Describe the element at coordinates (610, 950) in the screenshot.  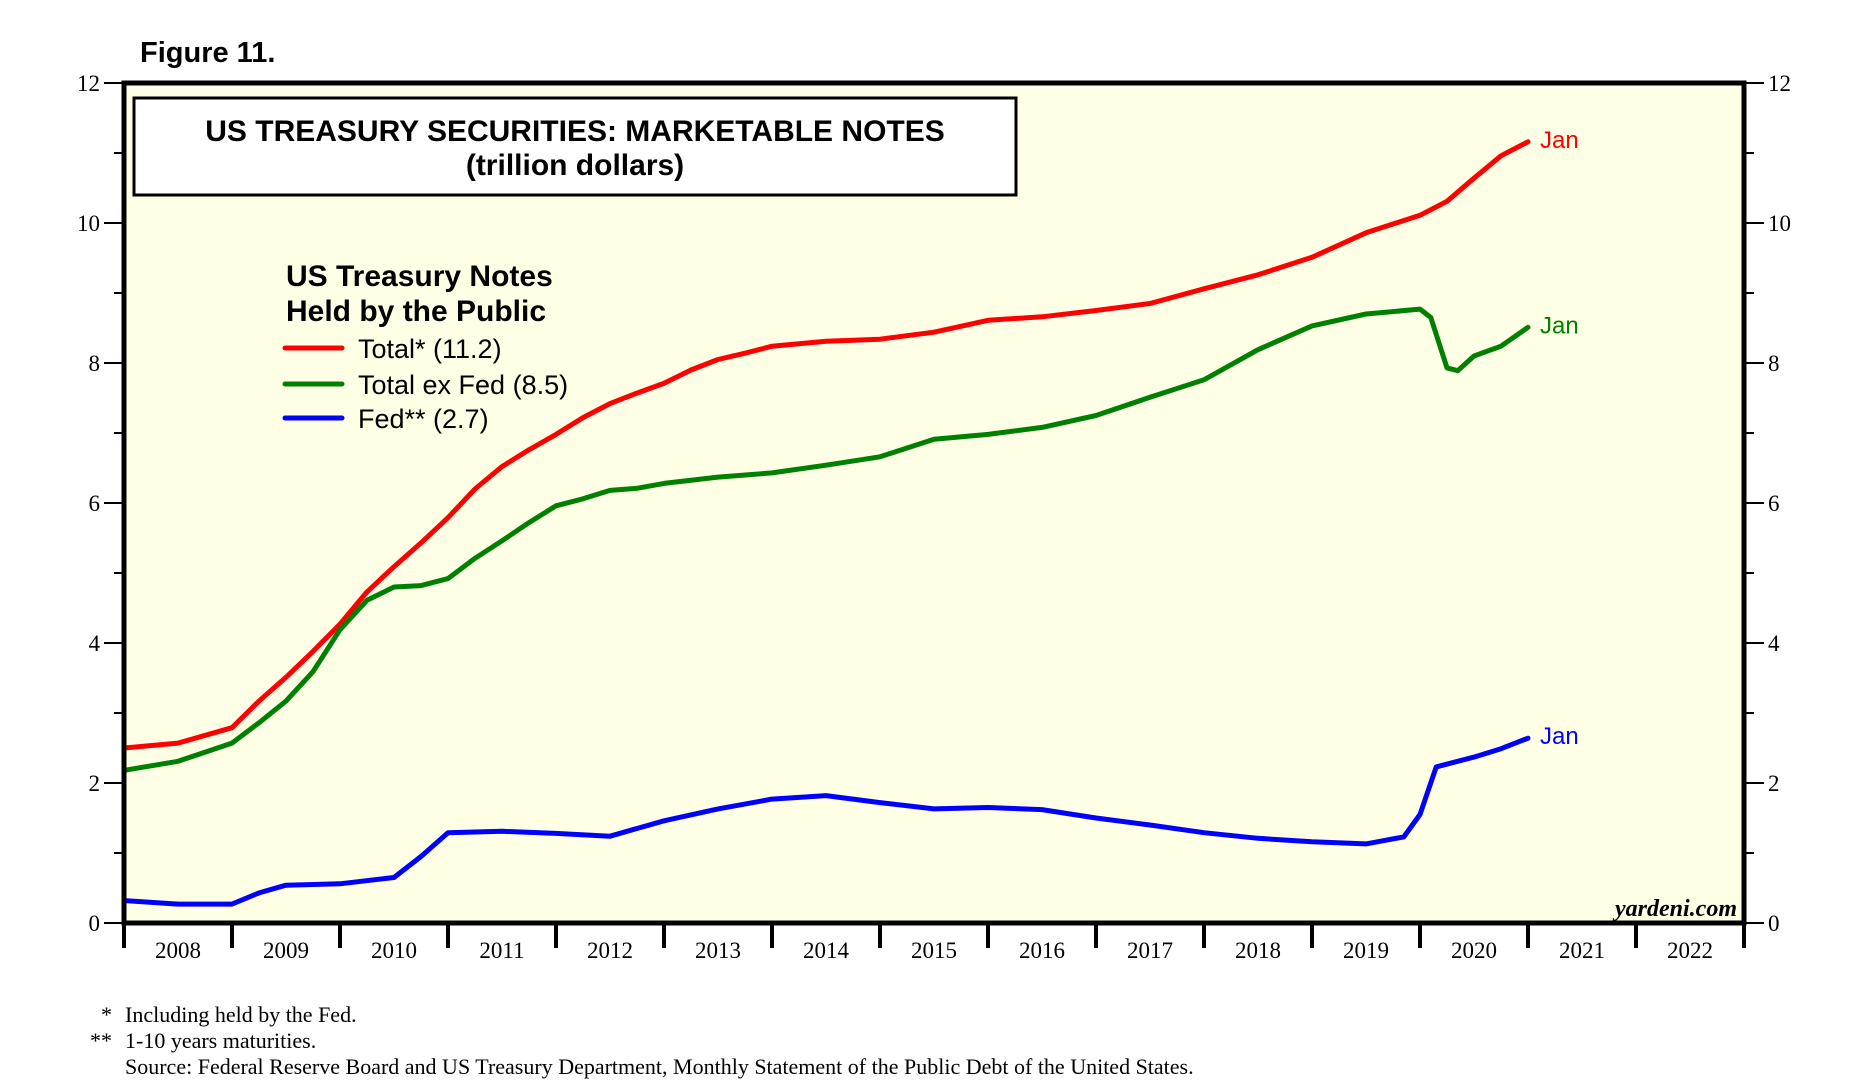
I see `x-tick-label: 2012` at that location.